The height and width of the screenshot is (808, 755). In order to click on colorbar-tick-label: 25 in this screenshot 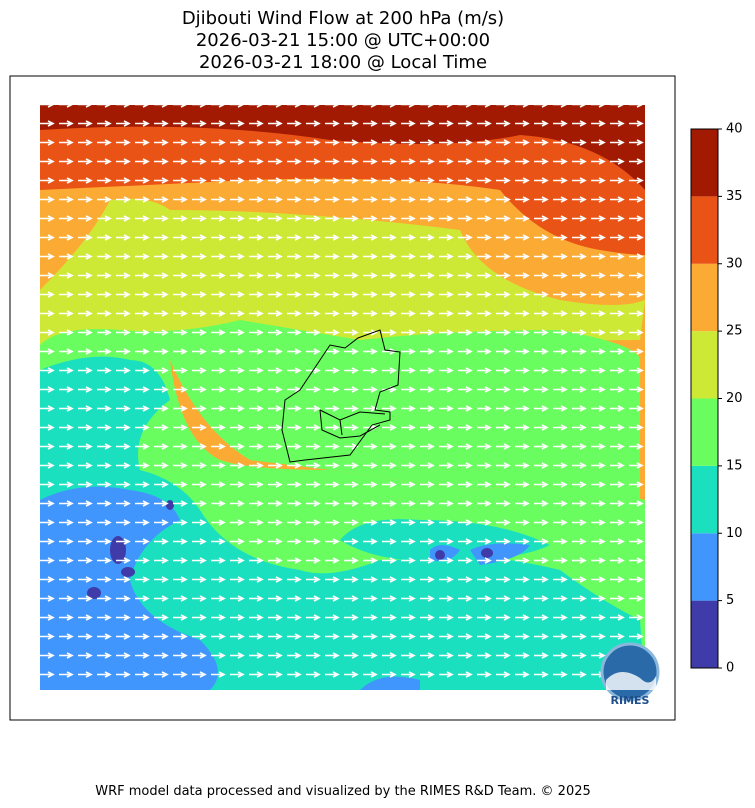, I will do `click(734, 331)`.